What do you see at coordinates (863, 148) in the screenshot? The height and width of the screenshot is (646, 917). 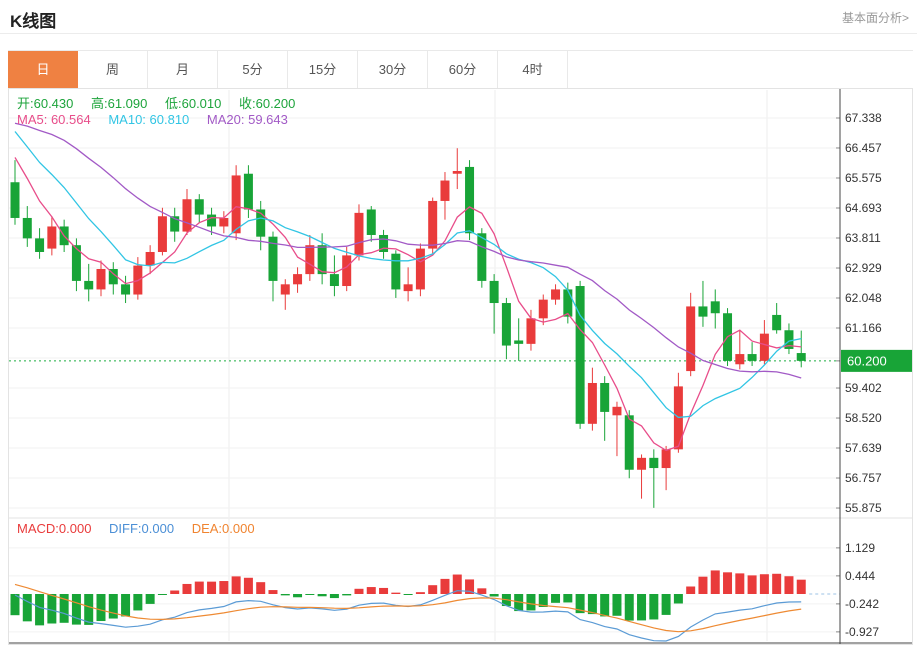 I see `svg-text: 66.457` at bounding box center [863, 148].